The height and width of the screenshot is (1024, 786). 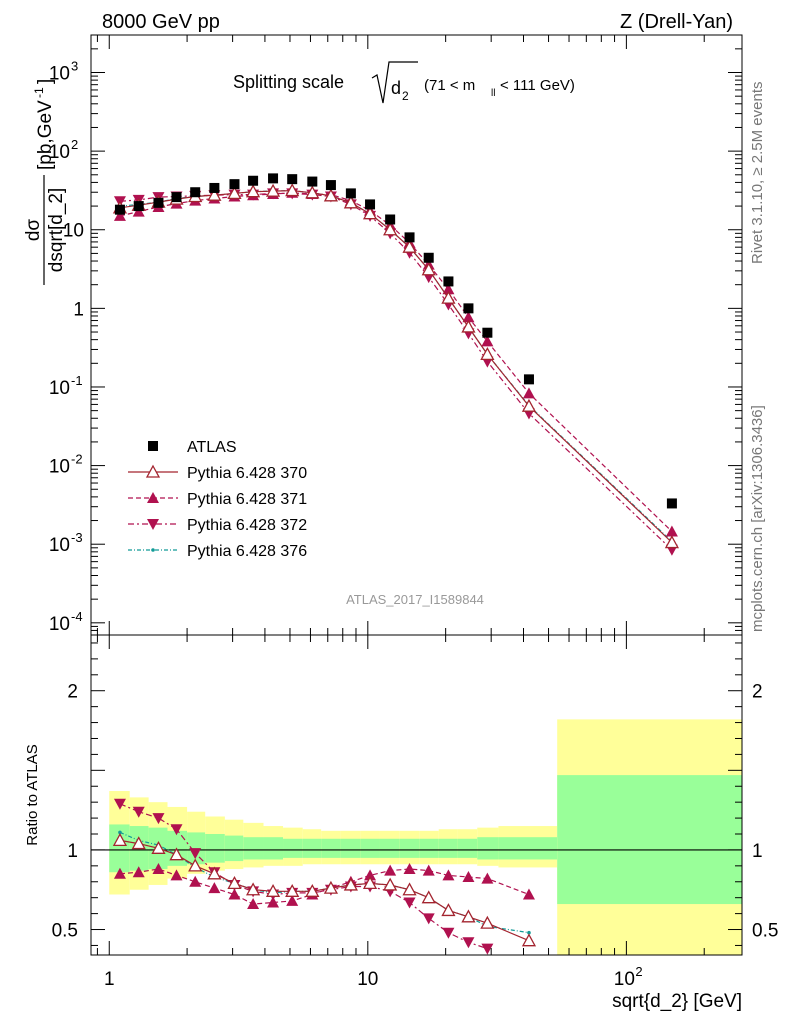 I want to click on main-ytick-label-base-3: 10, so click(x=59, y=388).